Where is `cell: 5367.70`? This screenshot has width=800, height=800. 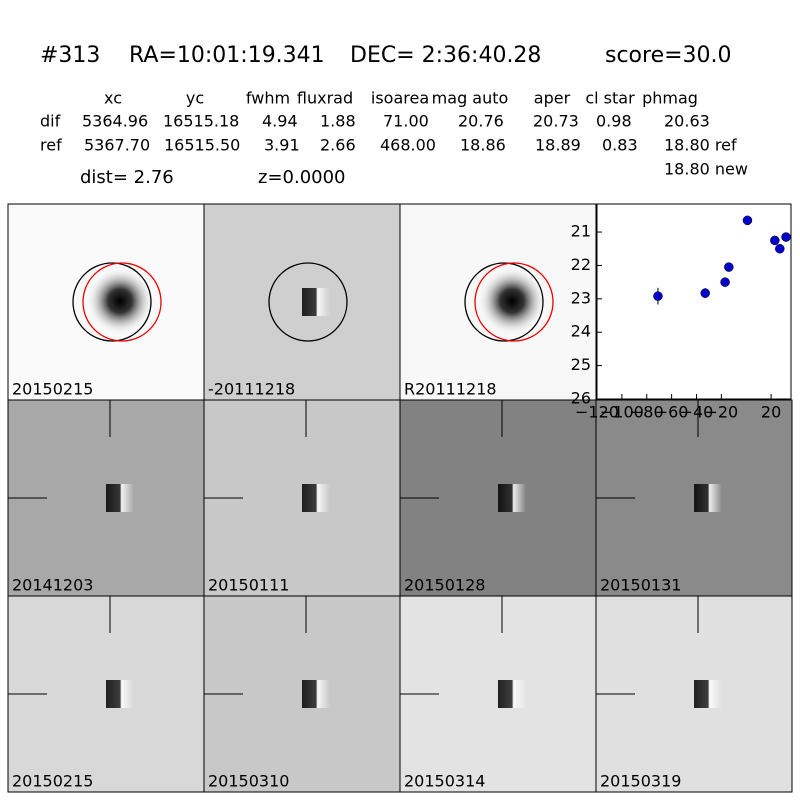 cell: 5367.70 is located at coordinates (117, 145).